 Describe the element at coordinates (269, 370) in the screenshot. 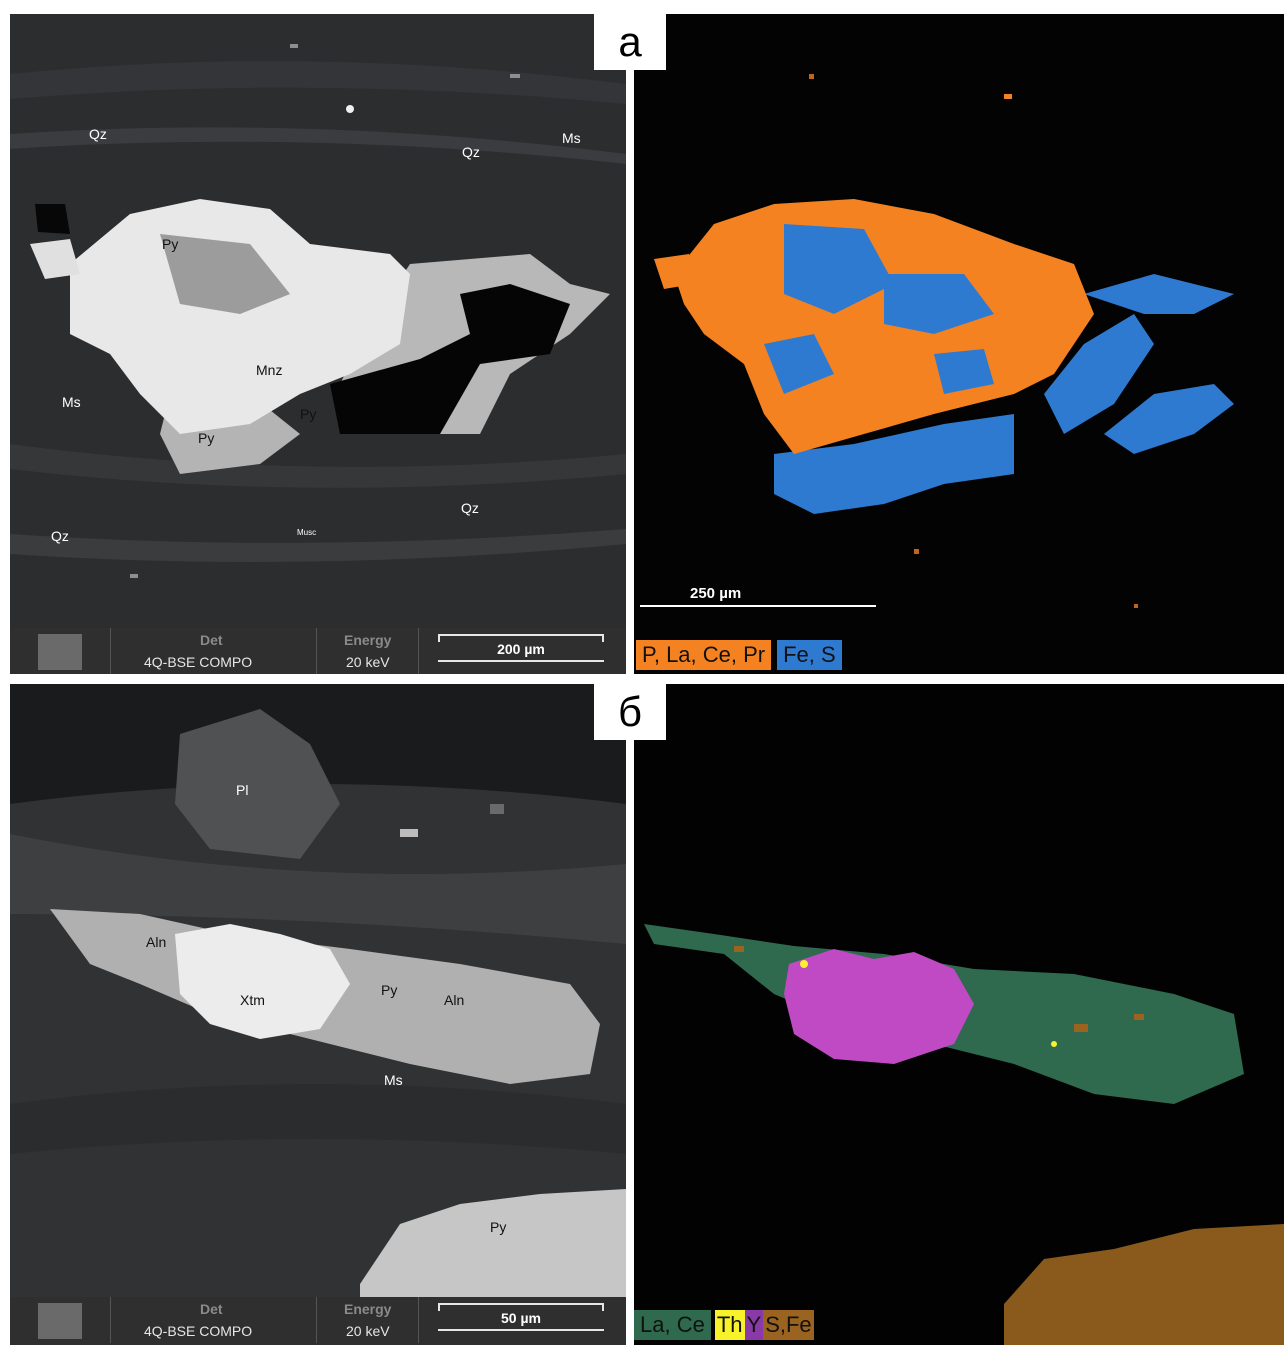

I see `label-mnz: Mnz` at that location.